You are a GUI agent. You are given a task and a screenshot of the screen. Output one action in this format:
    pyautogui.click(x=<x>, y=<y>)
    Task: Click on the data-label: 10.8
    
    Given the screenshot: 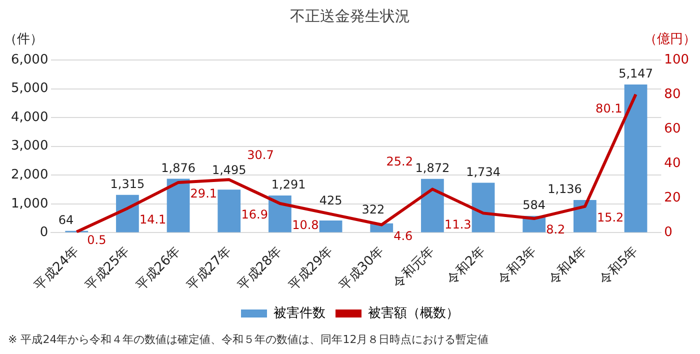 What is the action you would take?
    pyautogui.click(x=305, y=225)
    